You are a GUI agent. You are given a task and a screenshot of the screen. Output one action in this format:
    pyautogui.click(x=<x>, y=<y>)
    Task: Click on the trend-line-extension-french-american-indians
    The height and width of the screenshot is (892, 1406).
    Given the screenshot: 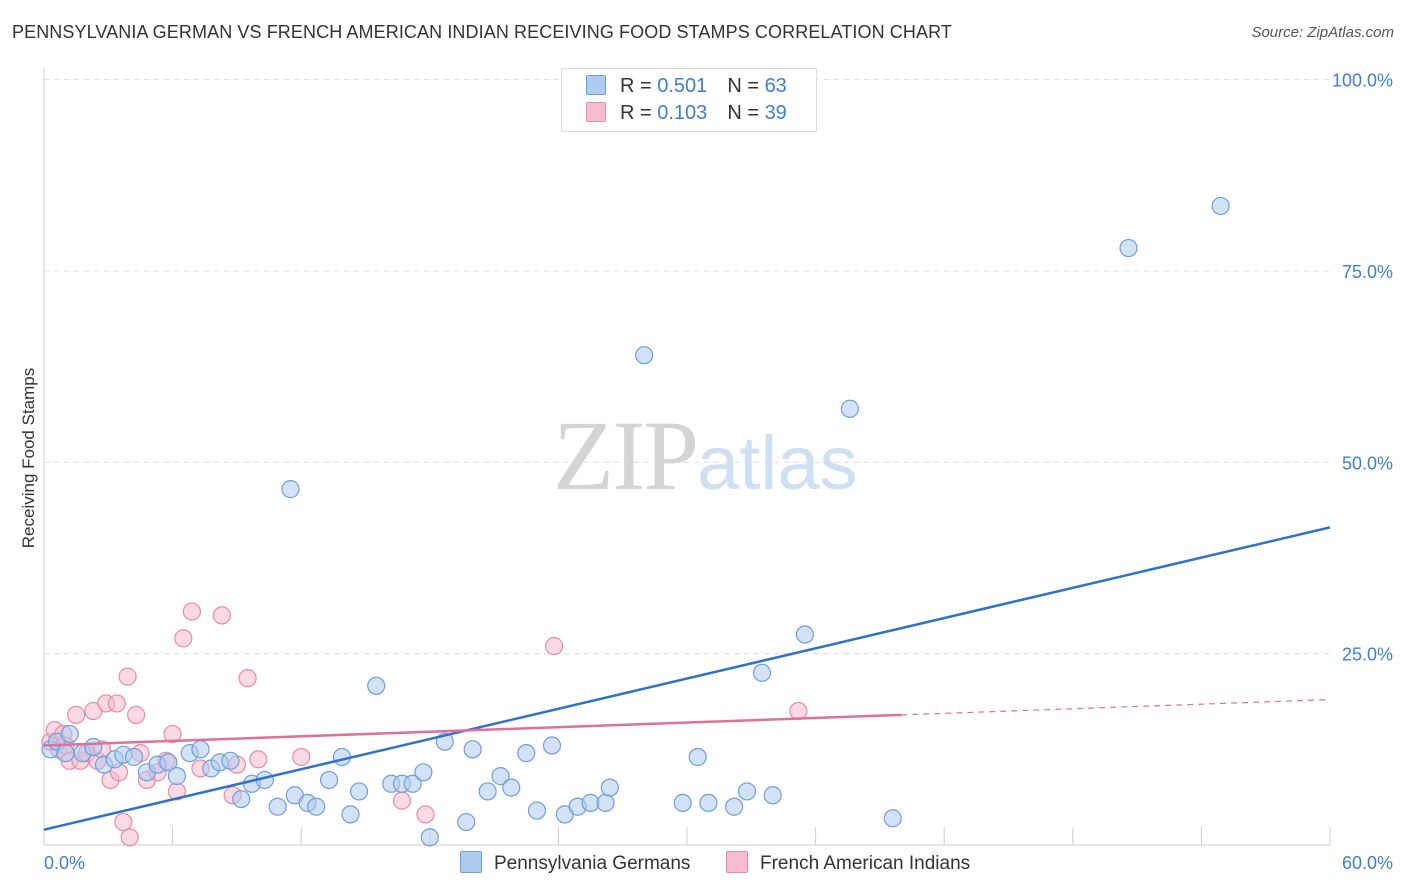 What is the action you would take?
    pyautogui.click(x=1116, y=707)
    